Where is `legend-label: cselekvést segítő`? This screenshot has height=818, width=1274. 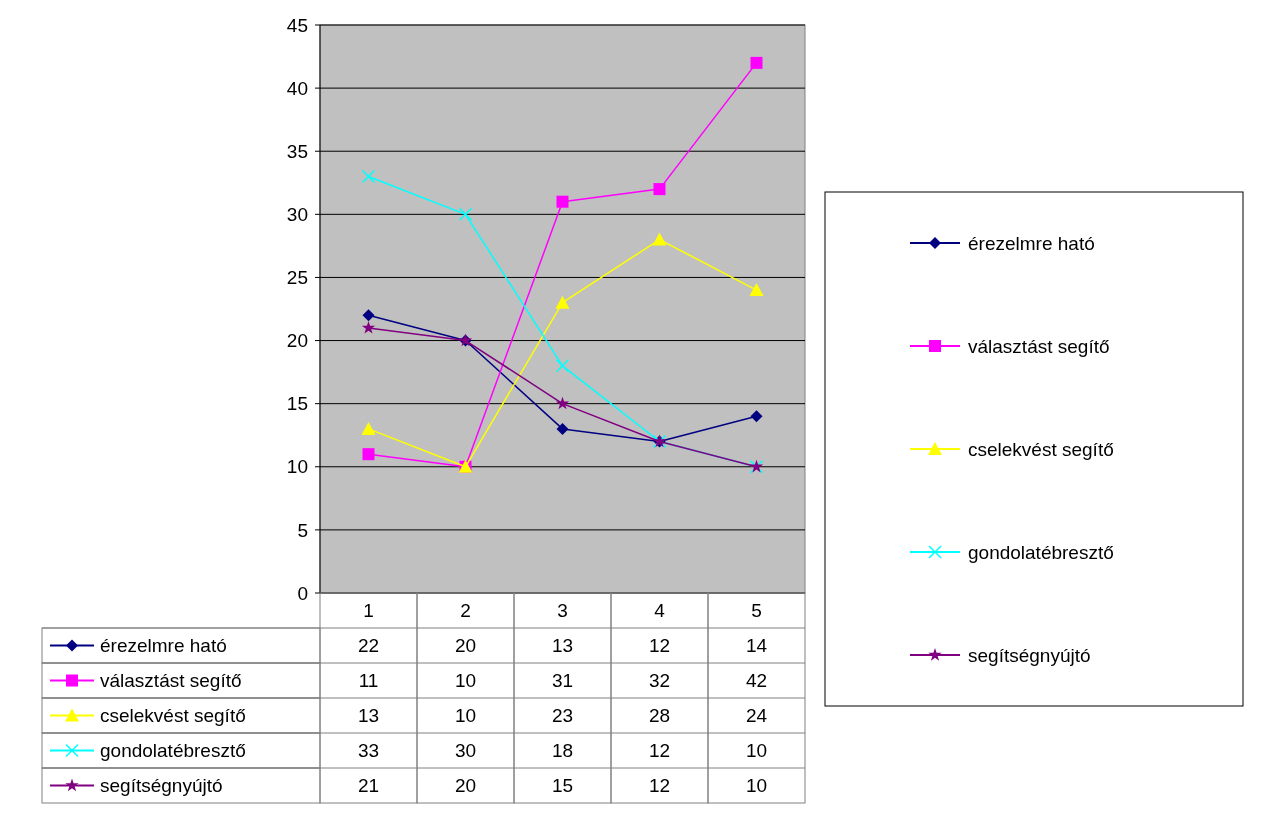
legend-label: cselekvést segítő is located at coordinates (1041, 449).